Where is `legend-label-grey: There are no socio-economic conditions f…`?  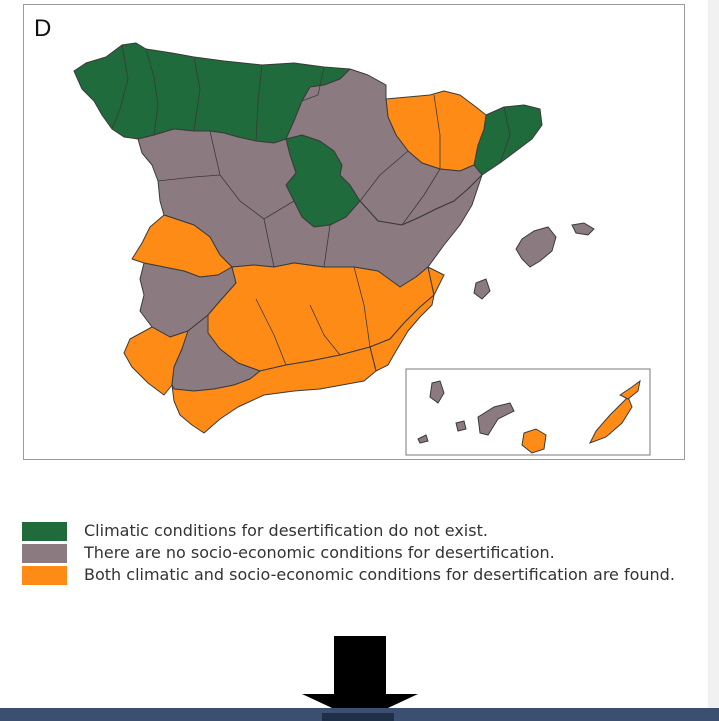
legend-label-grey: There are no socio-economic conditions f… is located at coordinates (319, 552).